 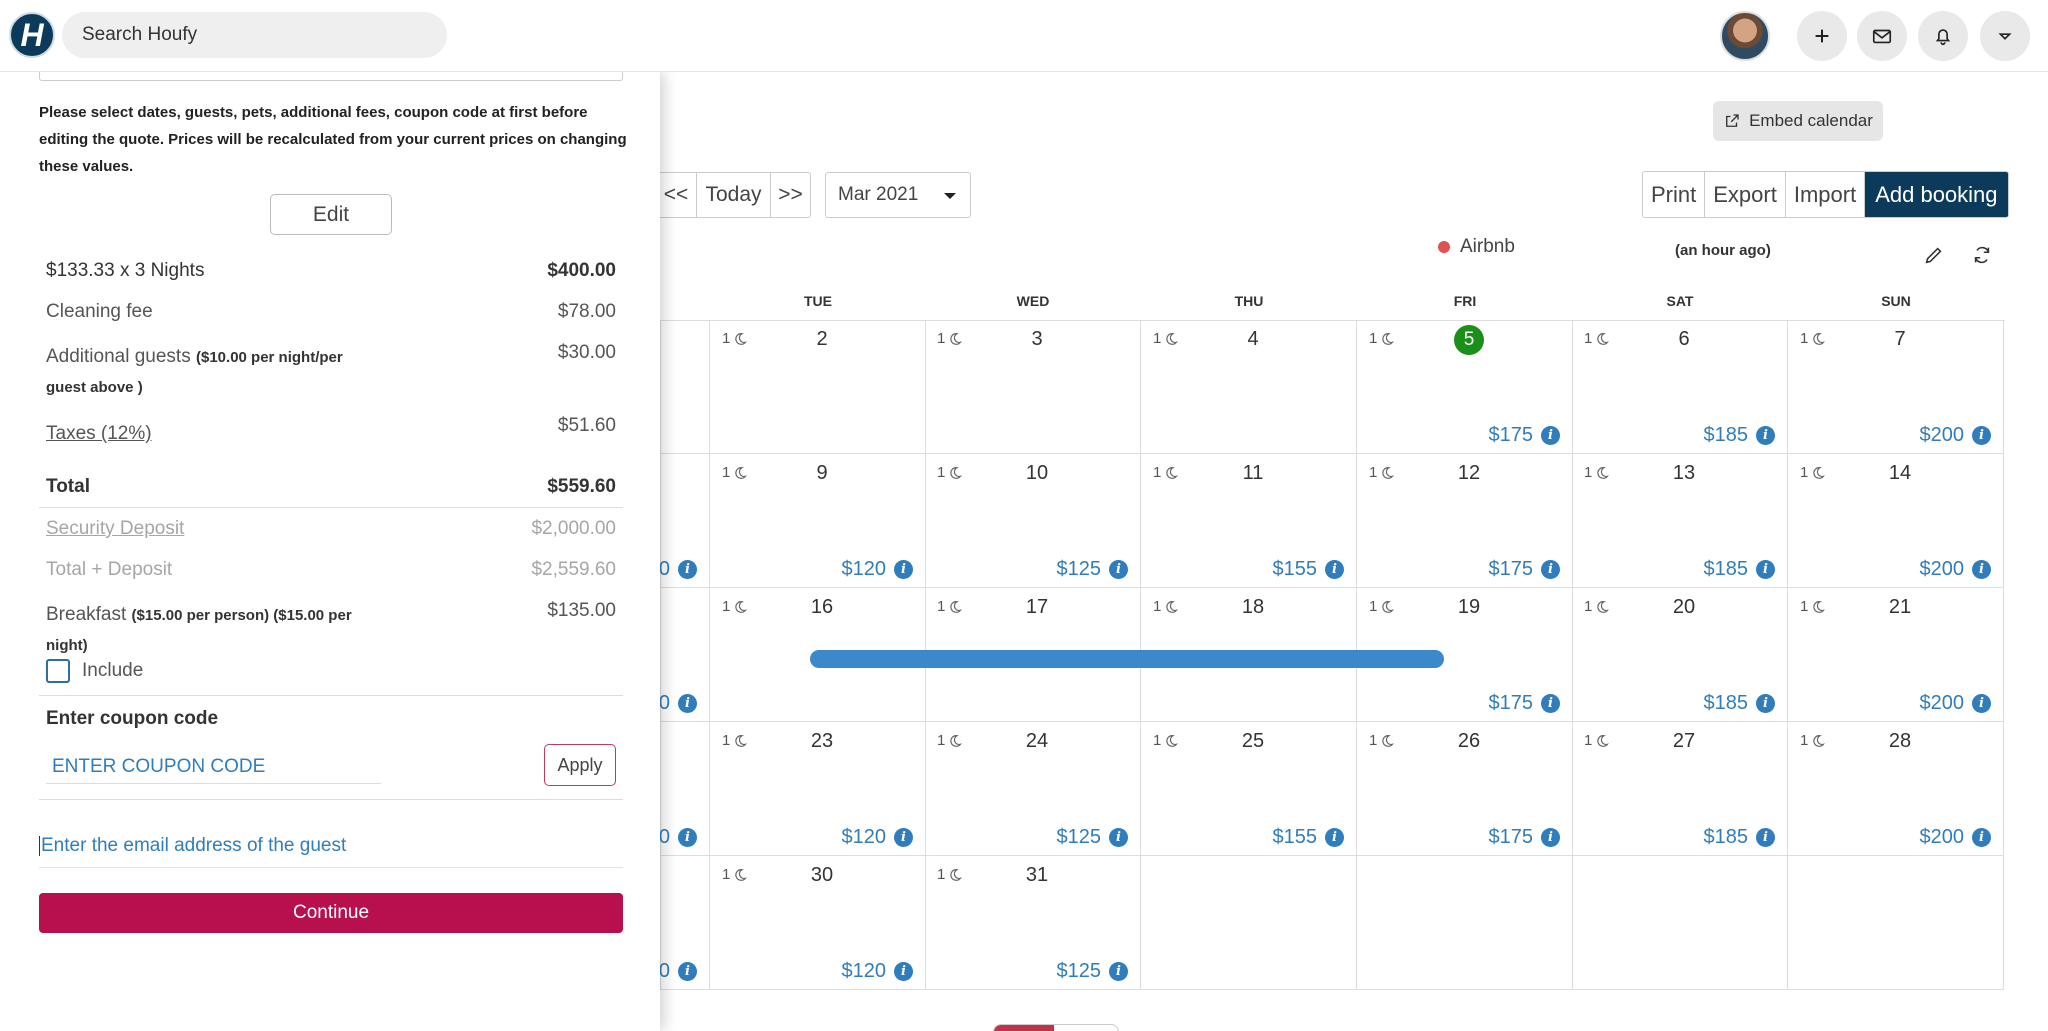 What do you see at coordinates (1249, 301) in the screenshot?
I see `weekday-thu: THU` at bounding box center [1249, 301].